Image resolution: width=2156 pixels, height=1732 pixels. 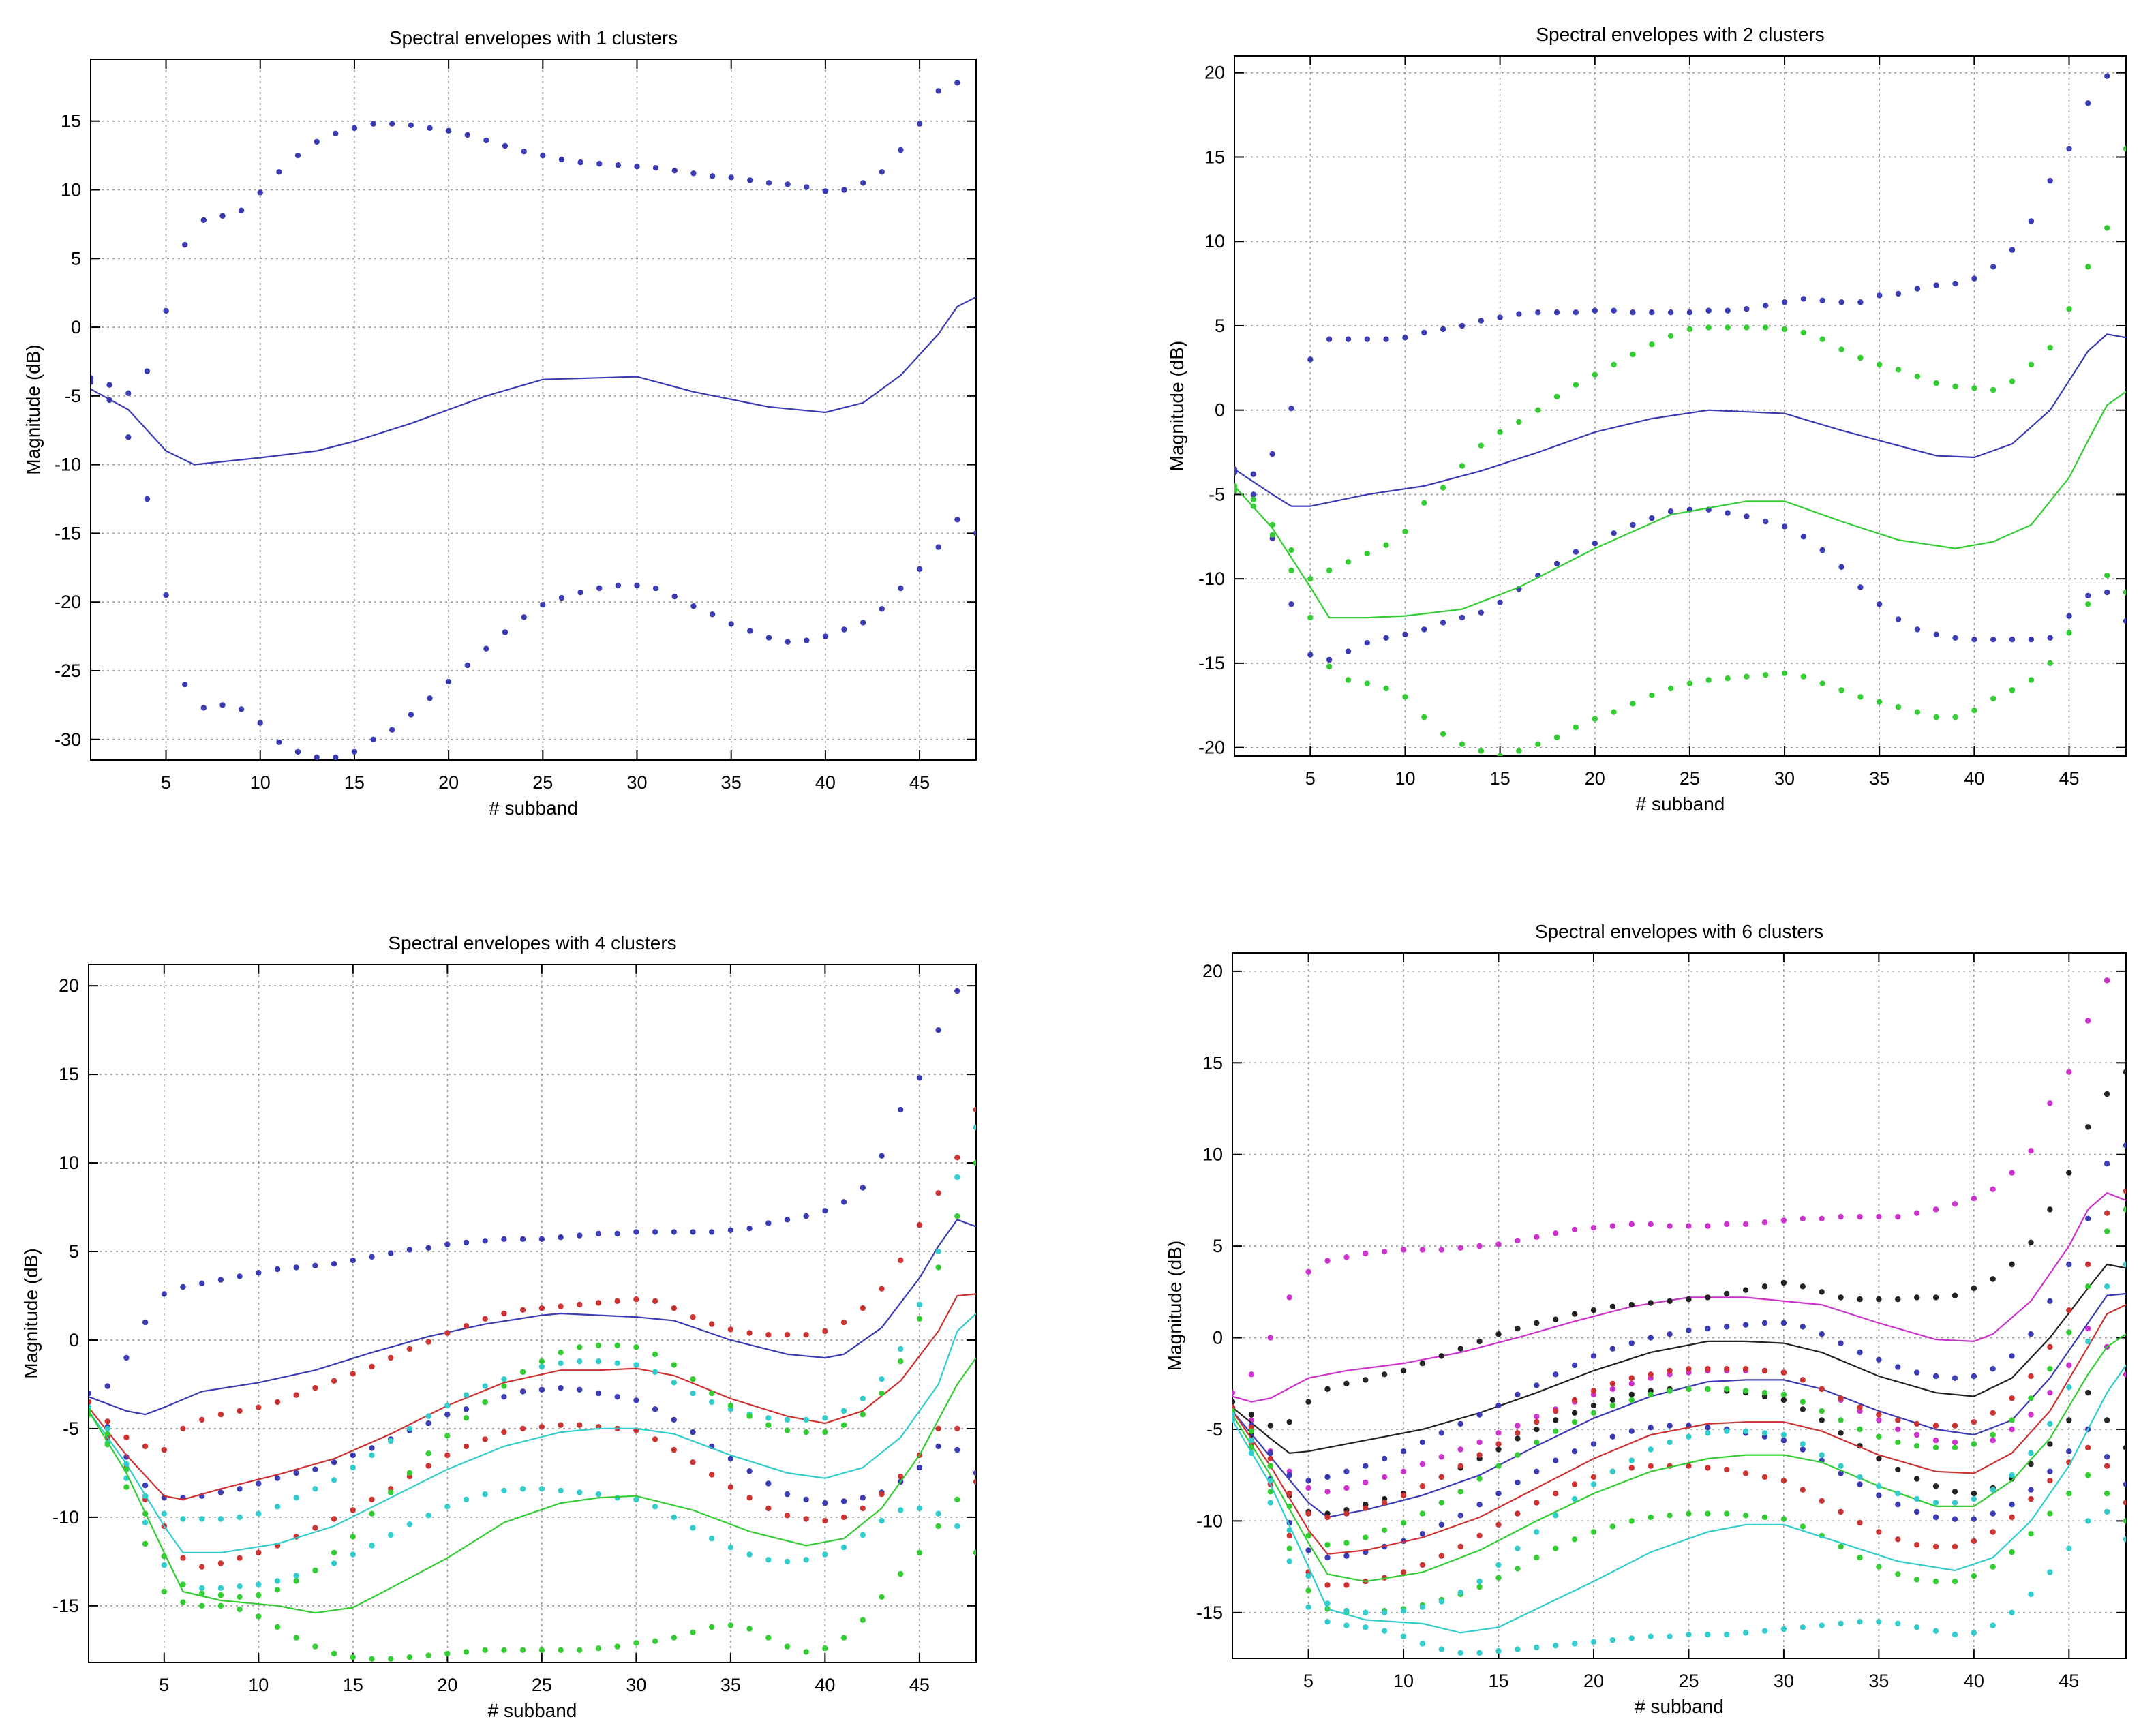 What do you see at coordinates (1176, 406) in the screenshot?
I see `y-axis-label: Magnitude (dB)` at bounding box center [1176, 406].